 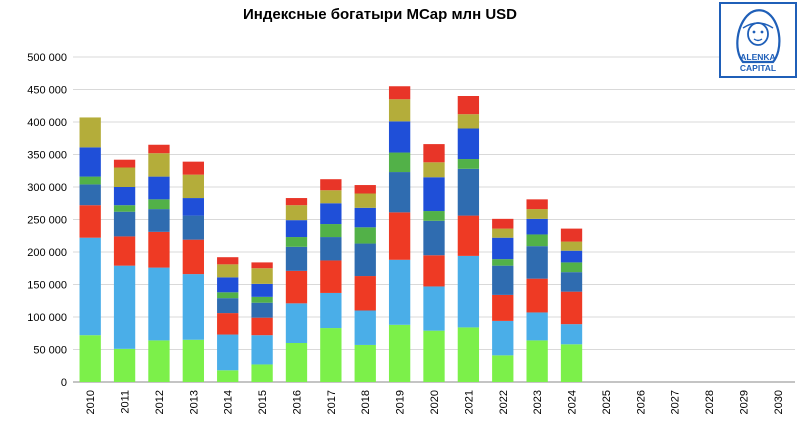 What do you see at coordinates (399, 192) in the screenshot?
I see `bar-segment-2019-s3` at bounding box center [399, 192].